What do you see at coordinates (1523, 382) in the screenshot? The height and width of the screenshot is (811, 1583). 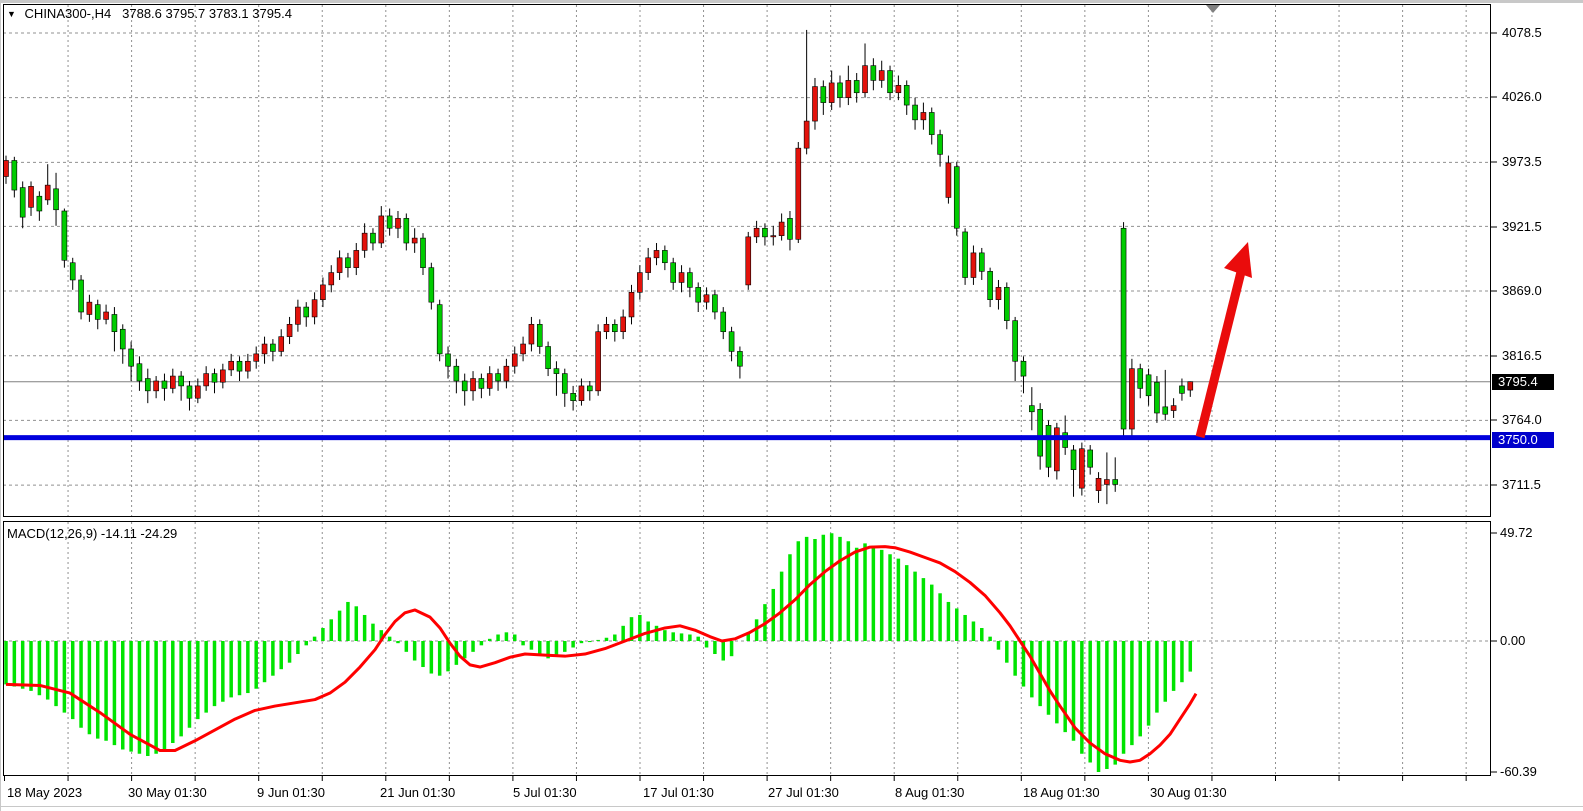 I see `current-price-badge: 3795.4` at bounding box center [1523, 382].